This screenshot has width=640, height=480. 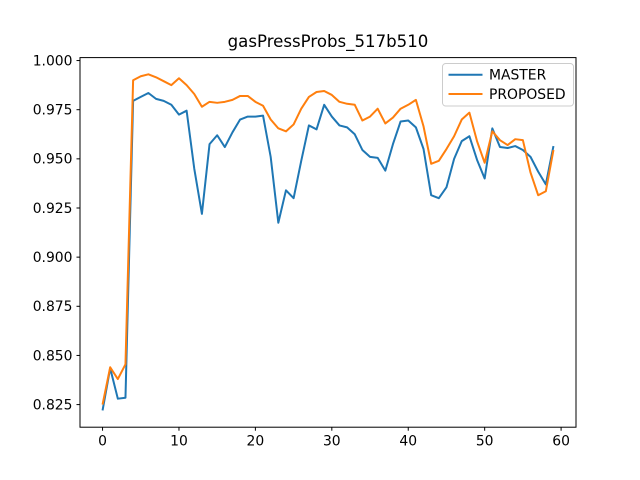 I want to click on y-axis-ticks: 0.825 0.850 0.875 0.900 0.925 0.950 0.975 1.000, so click(x=56, y=233).